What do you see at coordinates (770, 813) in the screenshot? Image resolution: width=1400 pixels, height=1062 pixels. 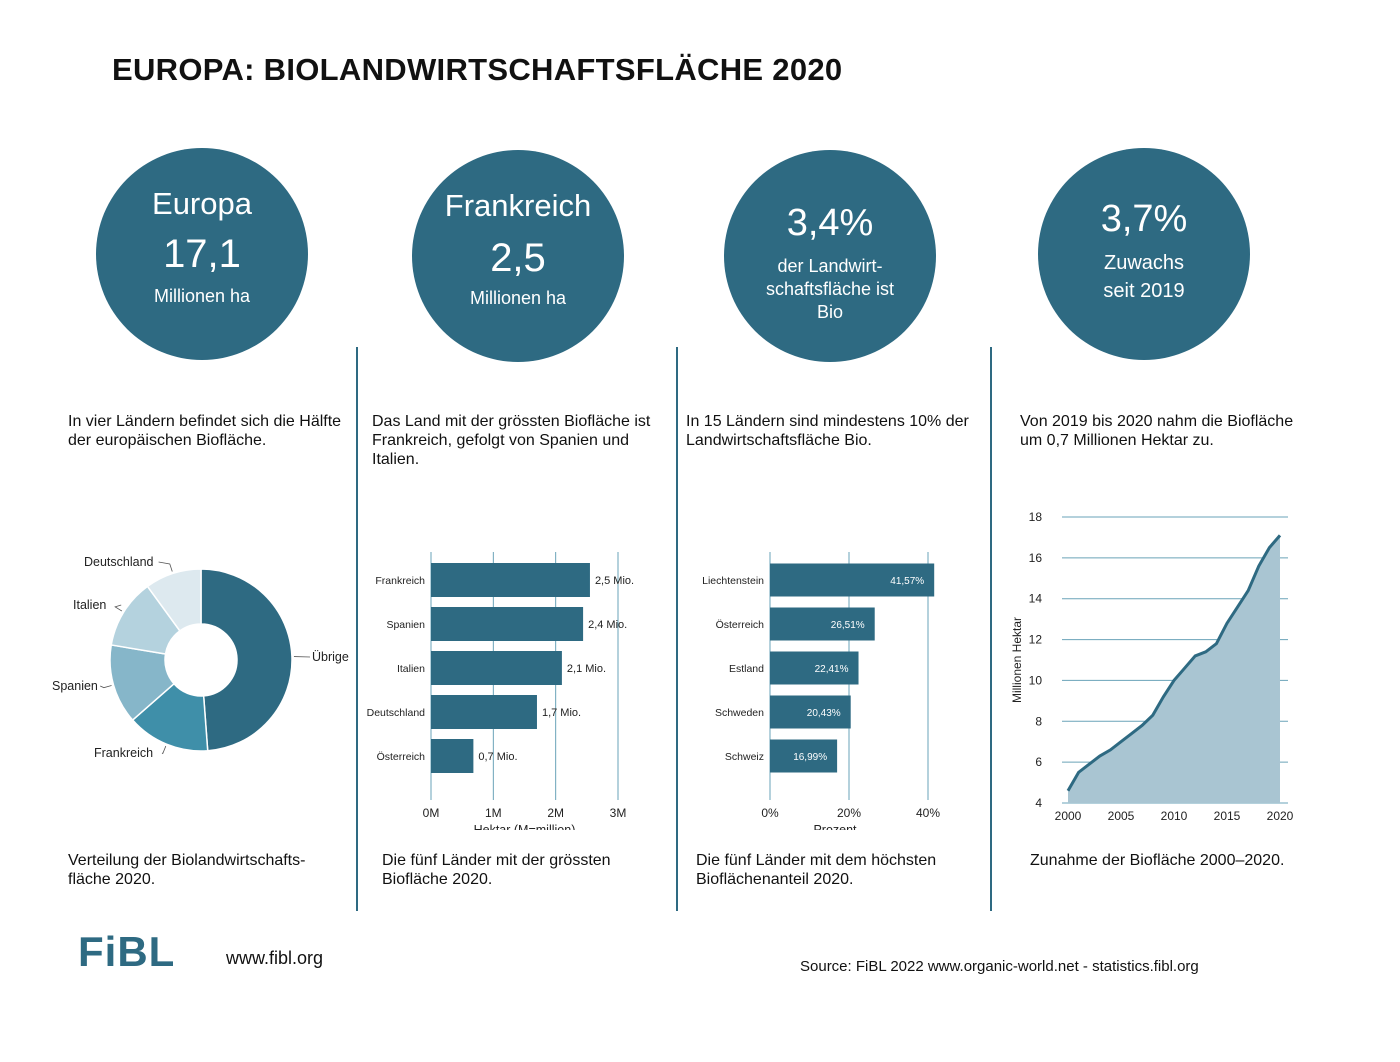 I see `tick-label: 0%` at bounding box center [770, 813].